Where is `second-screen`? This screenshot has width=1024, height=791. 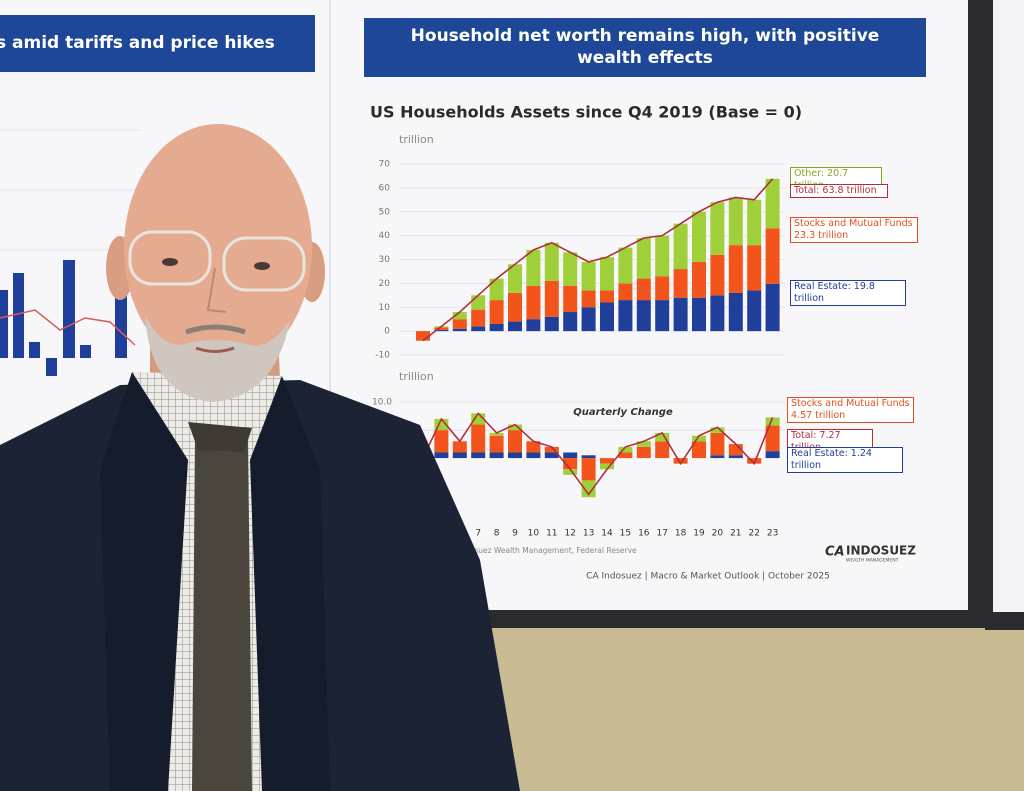 second-screen is located at coordinates (1008, 306).